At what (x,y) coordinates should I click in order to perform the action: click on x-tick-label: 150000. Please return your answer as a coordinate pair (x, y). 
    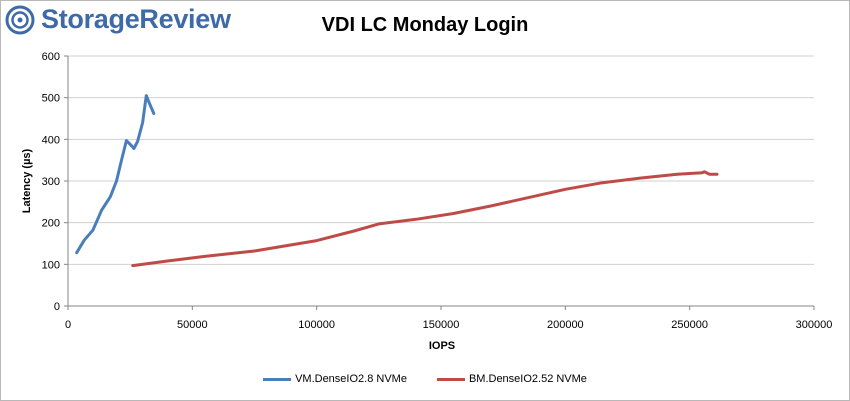
    Looking at the image, I should click on (441, 325).